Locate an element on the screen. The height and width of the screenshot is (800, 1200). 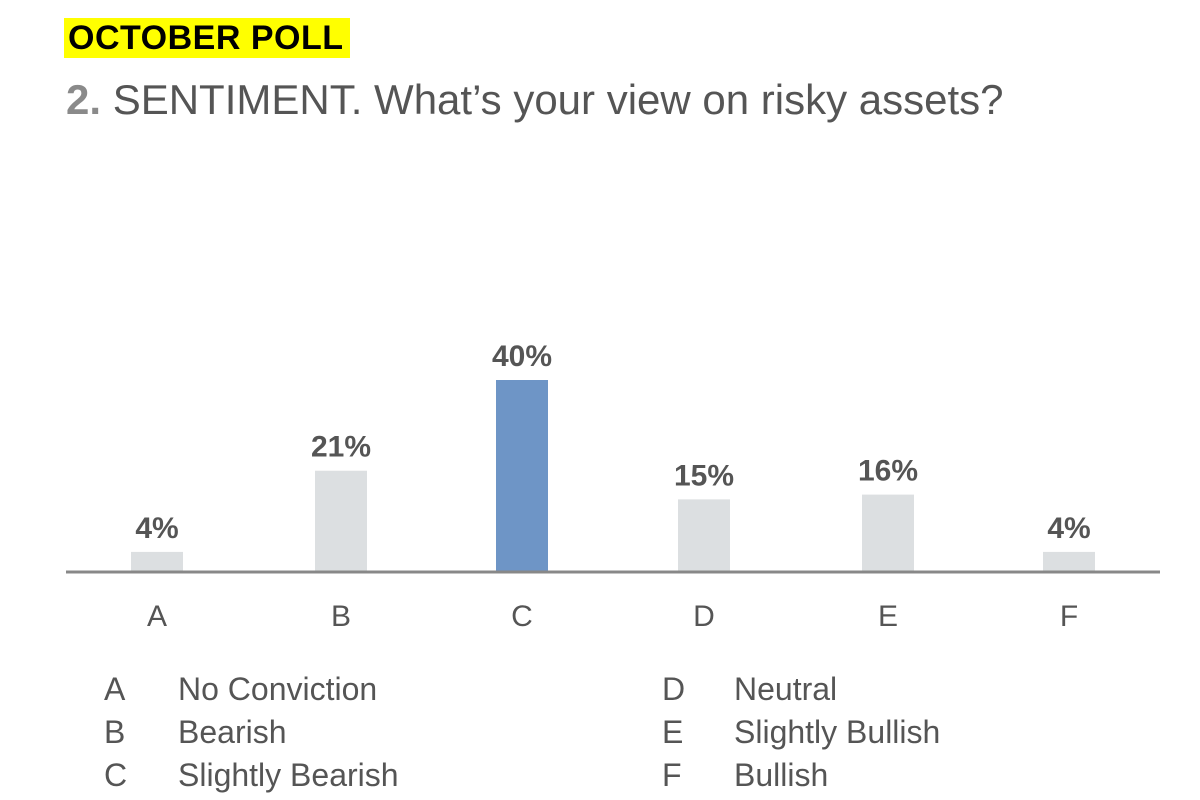
legend-letter: F is located at coordinates (672, 775).